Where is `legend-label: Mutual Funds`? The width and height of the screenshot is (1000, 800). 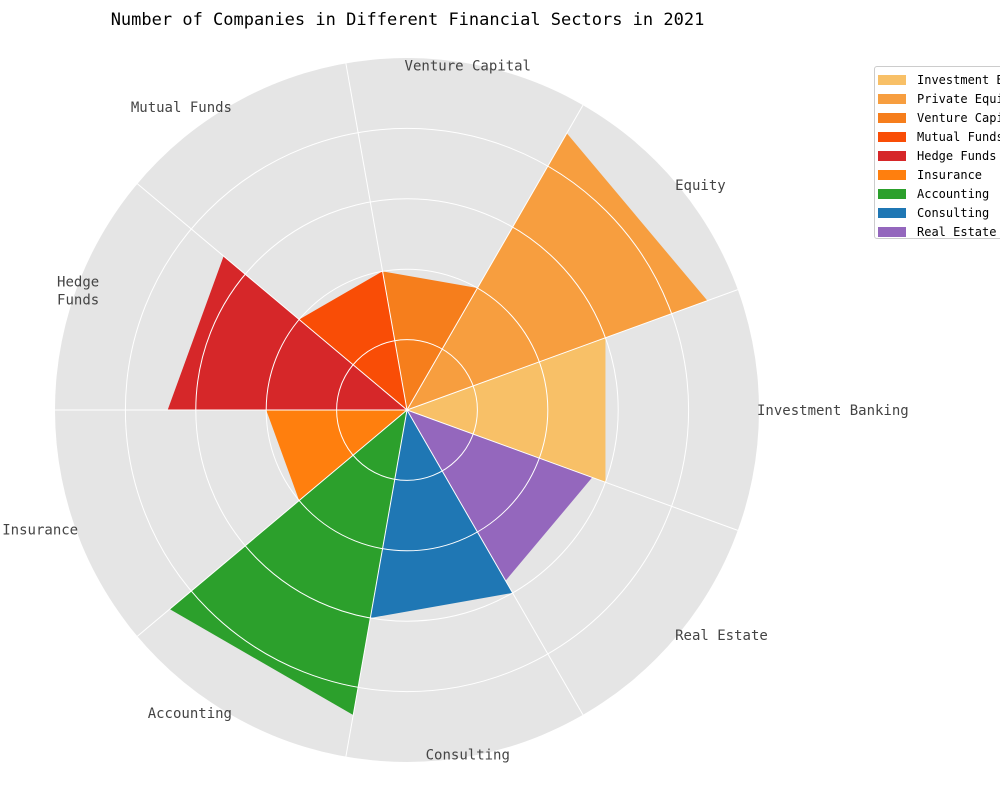
legend-label: Mutual Funds is located at coordinates (958, 136).